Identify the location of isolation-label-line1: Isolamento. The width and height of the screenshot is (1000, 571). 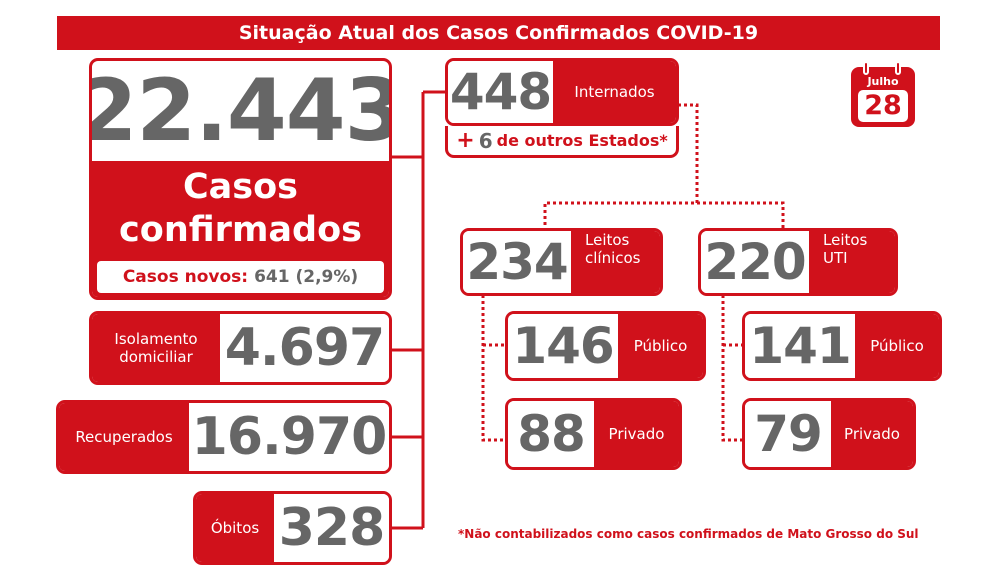
(156, 339).